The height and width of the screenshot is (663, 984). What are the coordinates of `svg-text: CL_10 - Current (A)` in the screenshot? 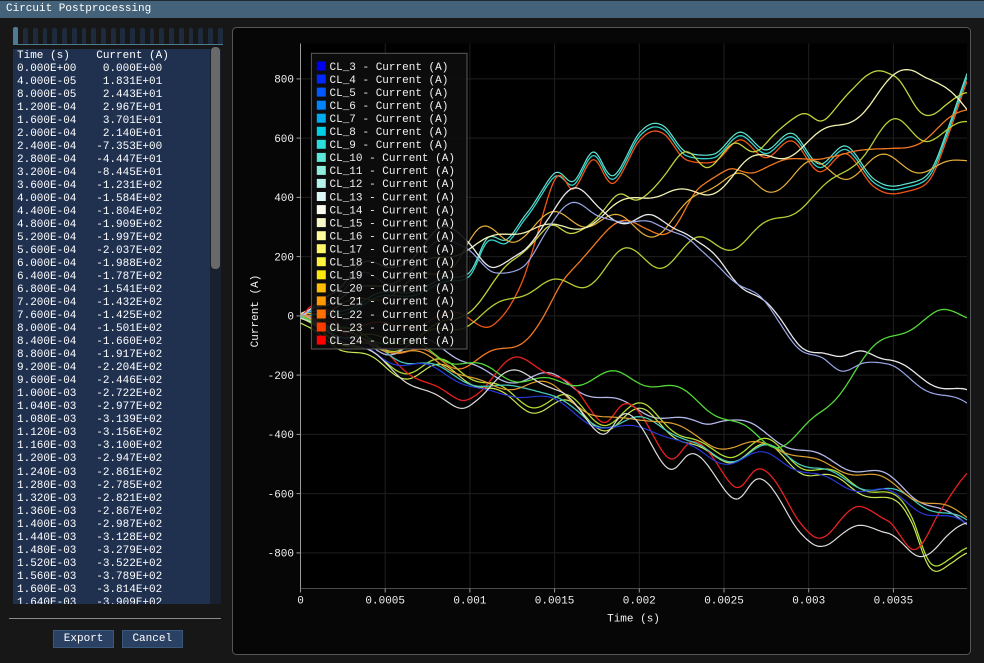 It's located at (392, 159).